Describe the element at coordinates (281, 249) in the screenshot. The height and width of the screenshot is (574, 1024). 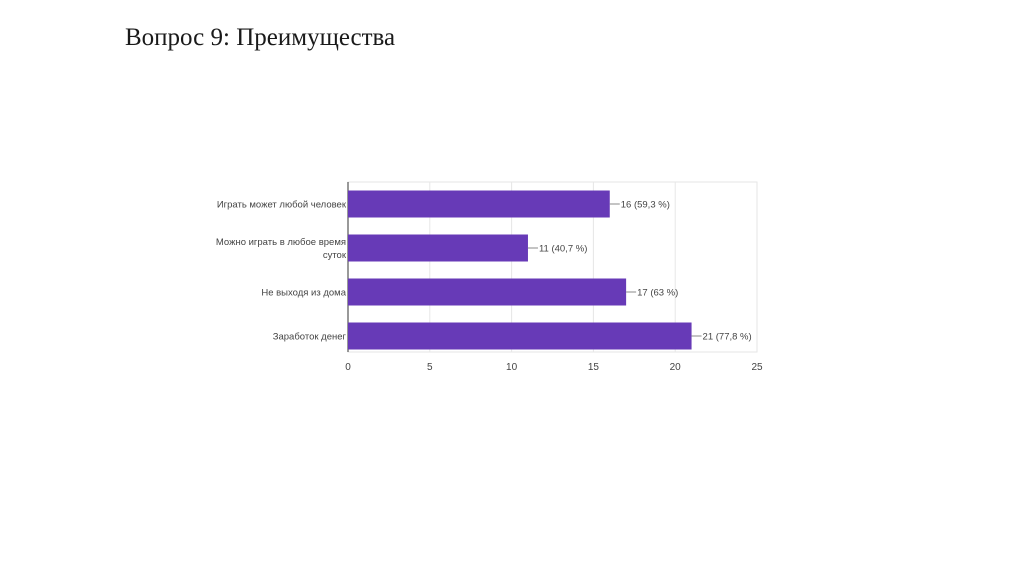
I see `category-label: Можно играть в любое время суток` at that location.